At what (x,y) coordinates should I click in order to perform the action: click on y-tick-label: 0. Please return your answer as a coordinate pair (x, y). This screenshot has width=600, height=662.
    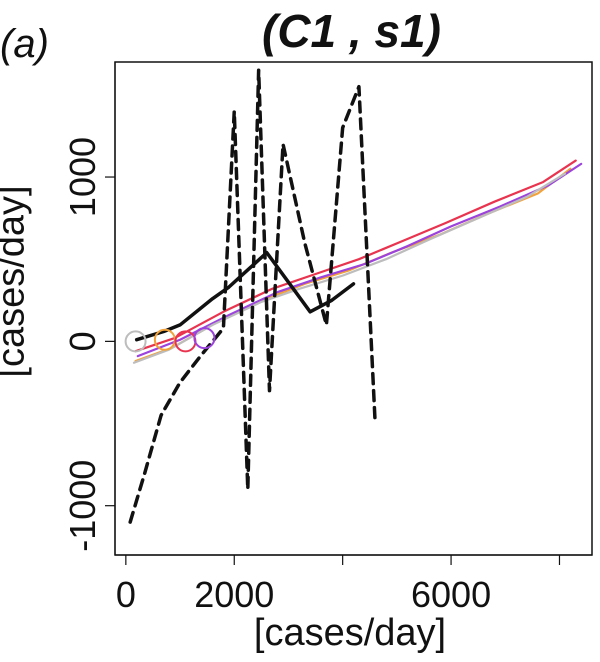
    Looking at the image, I should click on (82, 341).